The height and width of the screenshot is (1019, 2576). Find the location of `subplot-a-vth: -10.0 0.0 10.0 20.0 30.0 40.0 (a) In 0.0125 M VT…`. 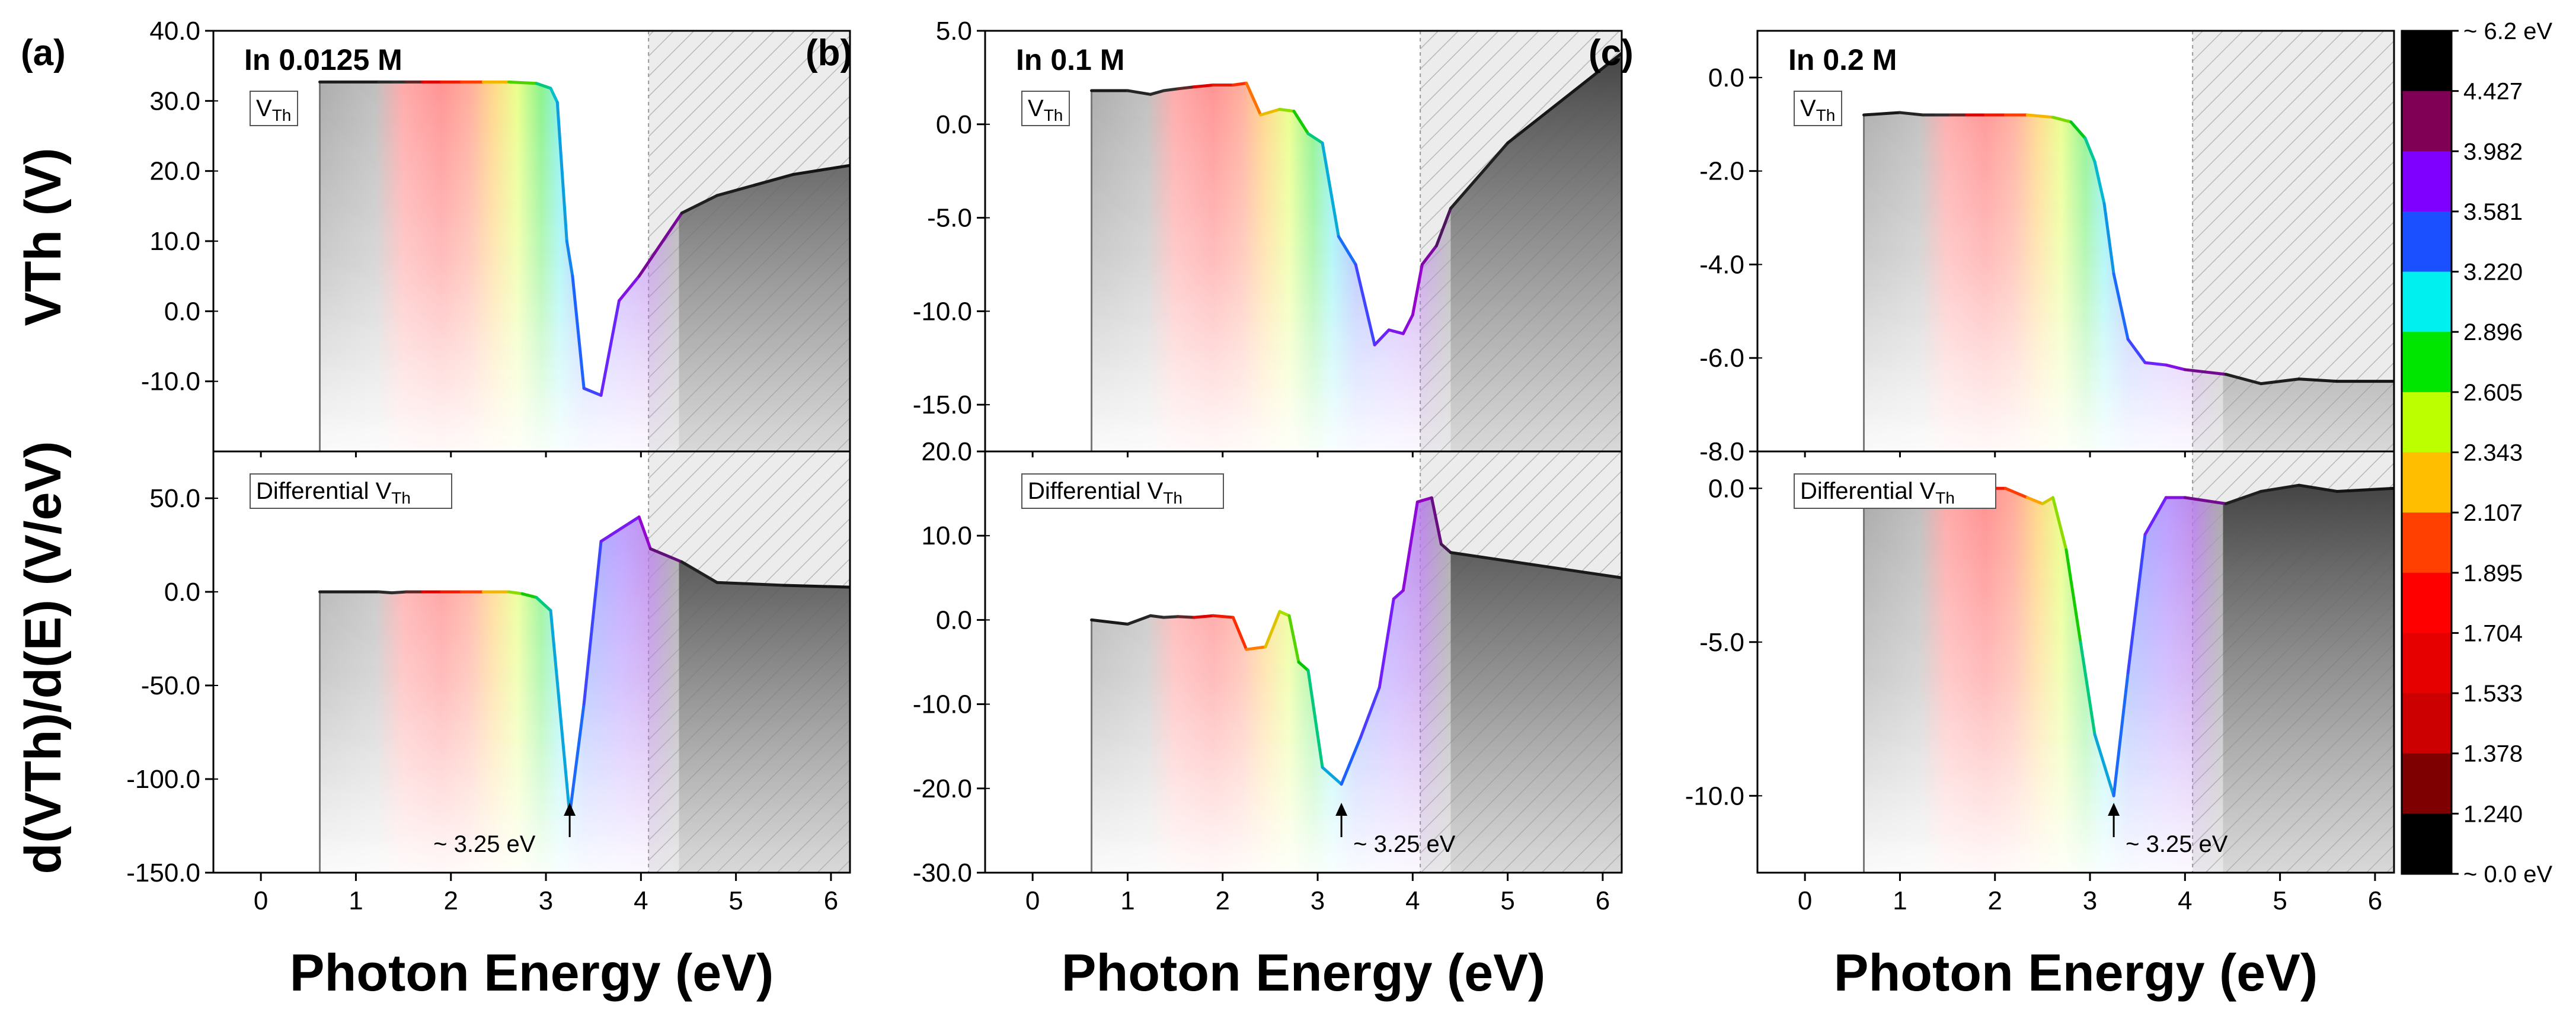

subplot-a-vth: -10.0 0.0 10.0 20.0 30.0 40.0 (a) In 0.0125 M VT… is located at coordinates (436, 237).